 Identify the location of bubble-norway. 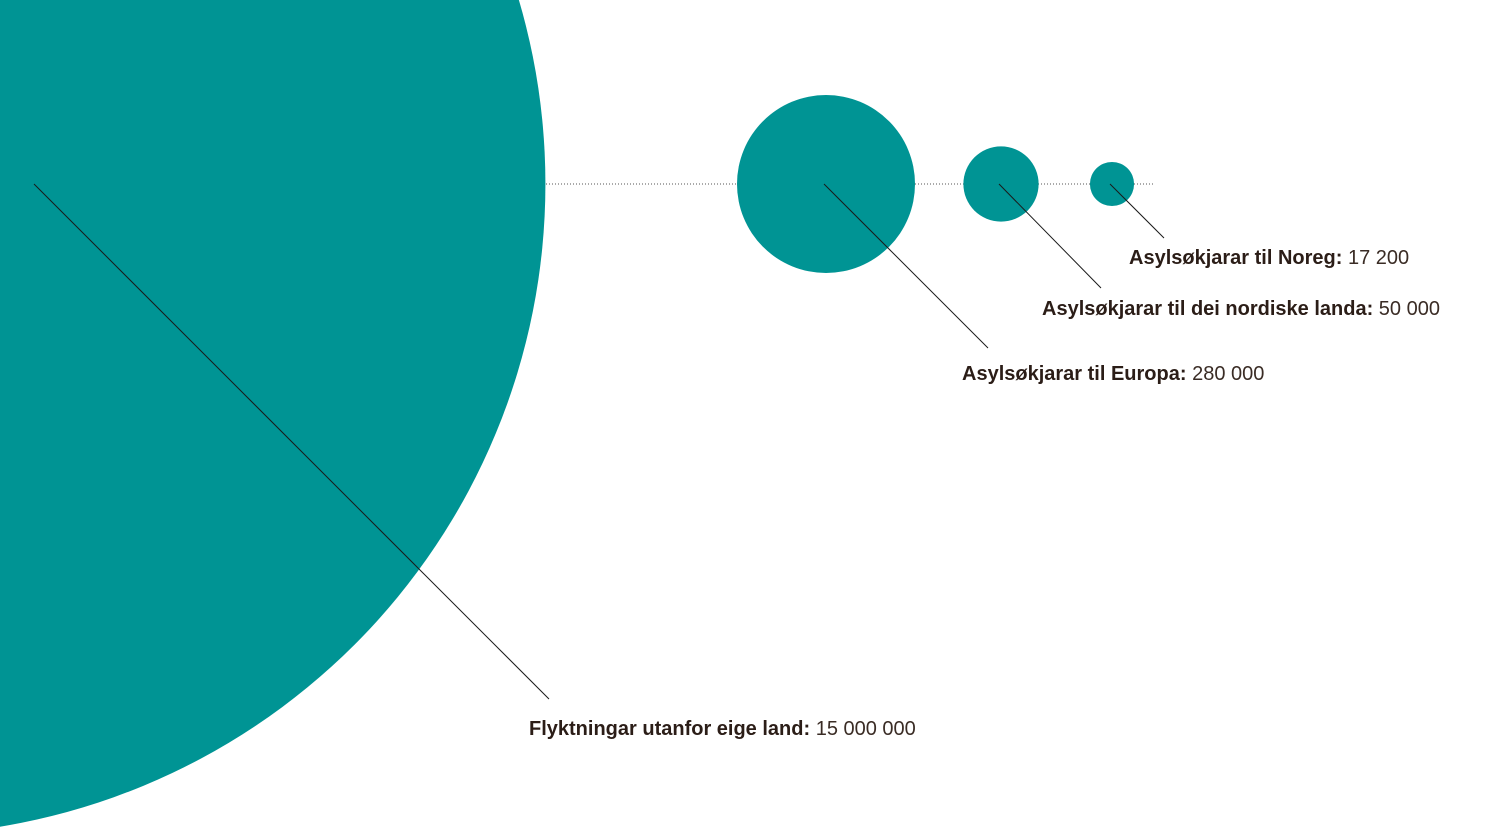
(1112, 184).